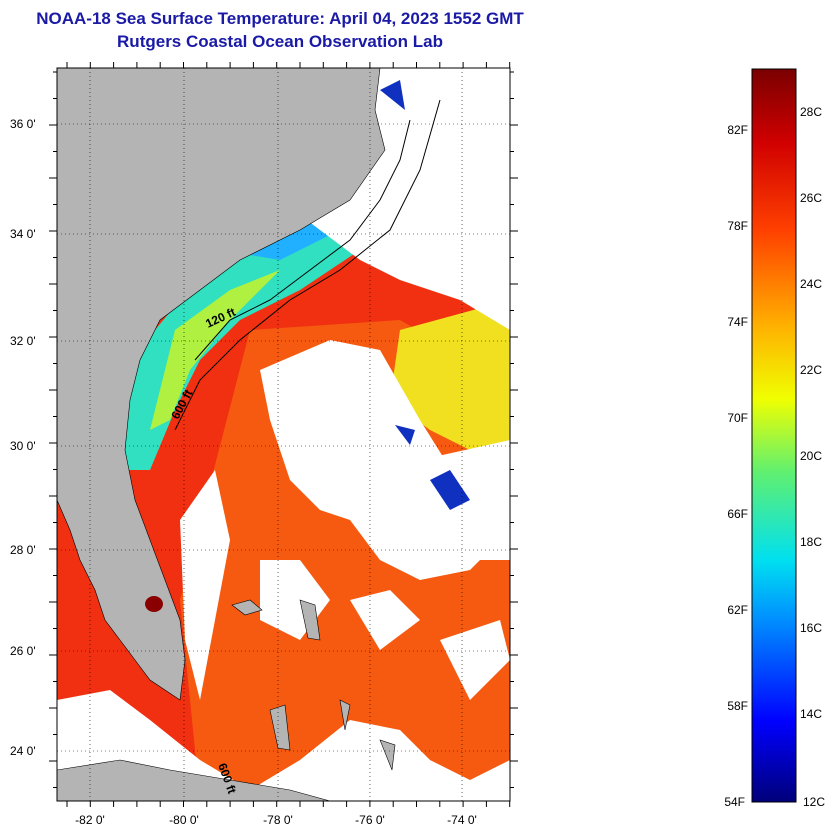 This screenshot has width=833, height=832. Describe the element at coordinates (737, 130) in the screenshot. I see `colorbar-f-label: 82F` at that location.